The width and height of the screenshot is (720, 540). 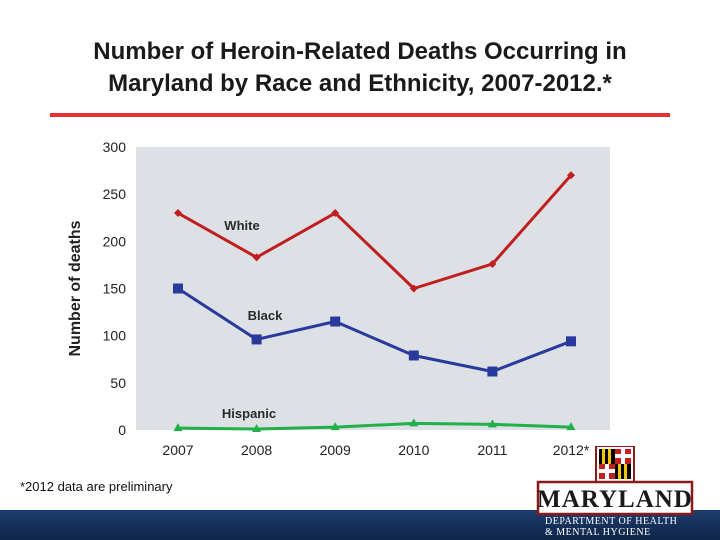 I want to click on x-tick-label: 2007, so click(x=177, y=450).